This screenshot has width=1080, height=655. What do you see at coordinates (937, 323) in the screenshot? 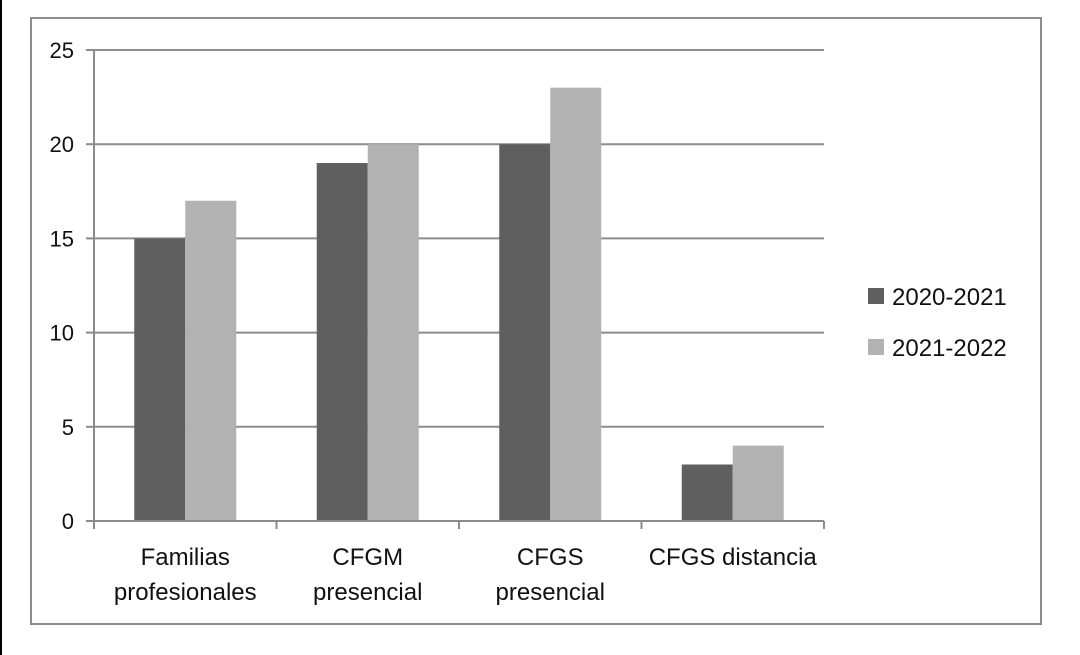
I see `legend: 2020-2021 2021-2022` at bounding box center [937, 323].